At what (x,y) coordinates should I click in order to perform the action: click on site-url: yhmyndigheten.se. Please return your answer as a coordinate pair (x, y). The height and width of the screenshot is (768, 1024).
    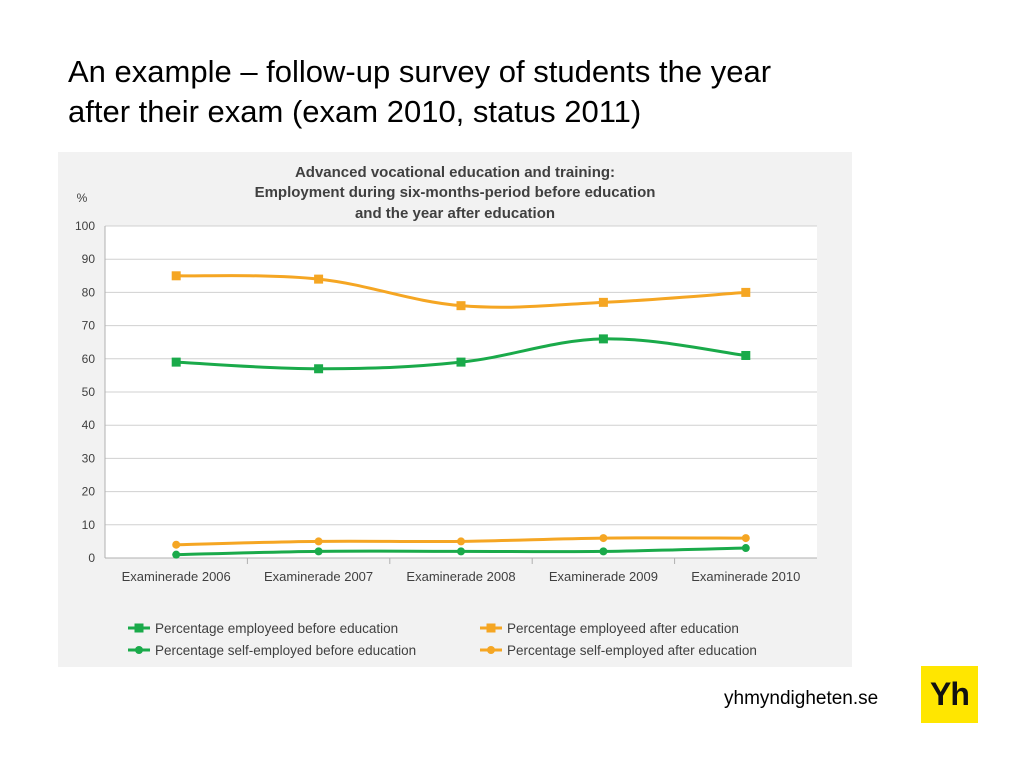
    Looking at the image, I should click on (801, 698).